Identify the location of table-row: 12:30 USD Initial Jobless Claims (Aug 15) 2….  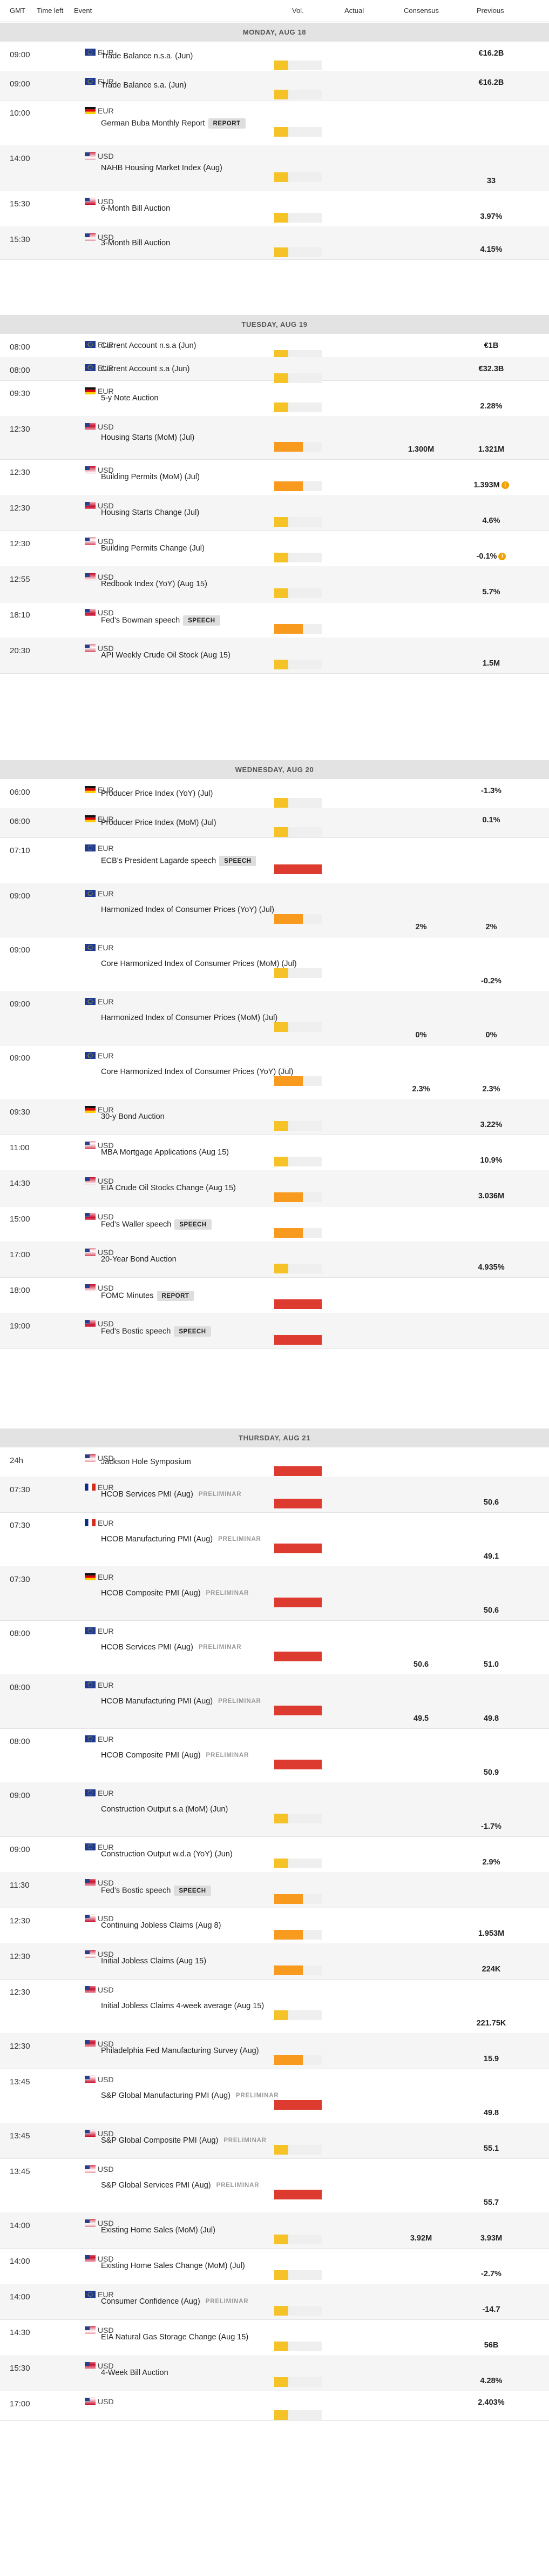
(274, 1962).